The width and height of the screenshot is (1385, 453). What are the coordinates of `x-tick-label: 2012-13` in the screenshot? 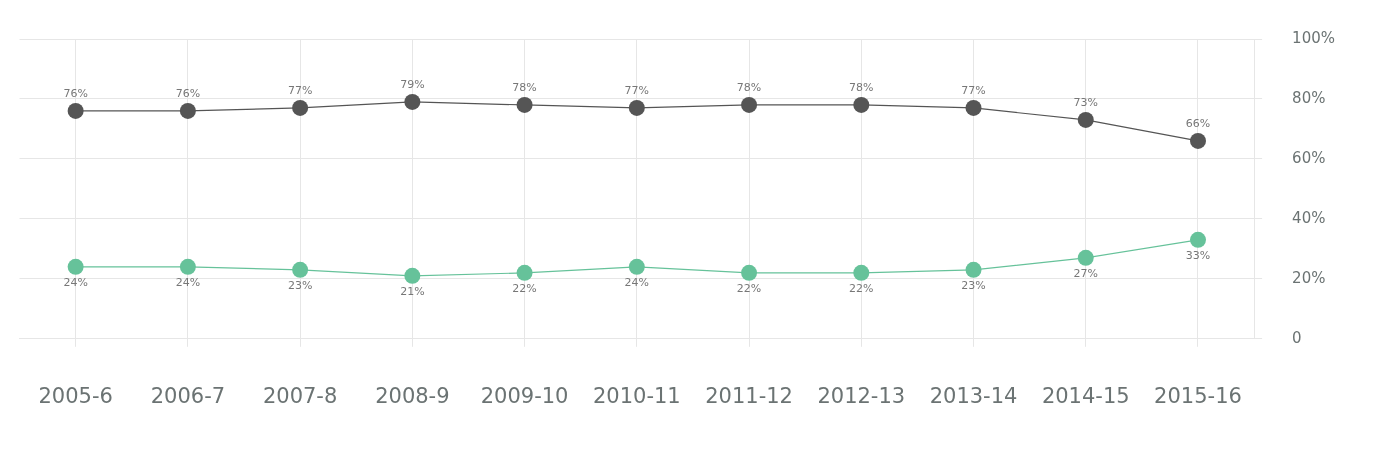 It's located at (861, 395).